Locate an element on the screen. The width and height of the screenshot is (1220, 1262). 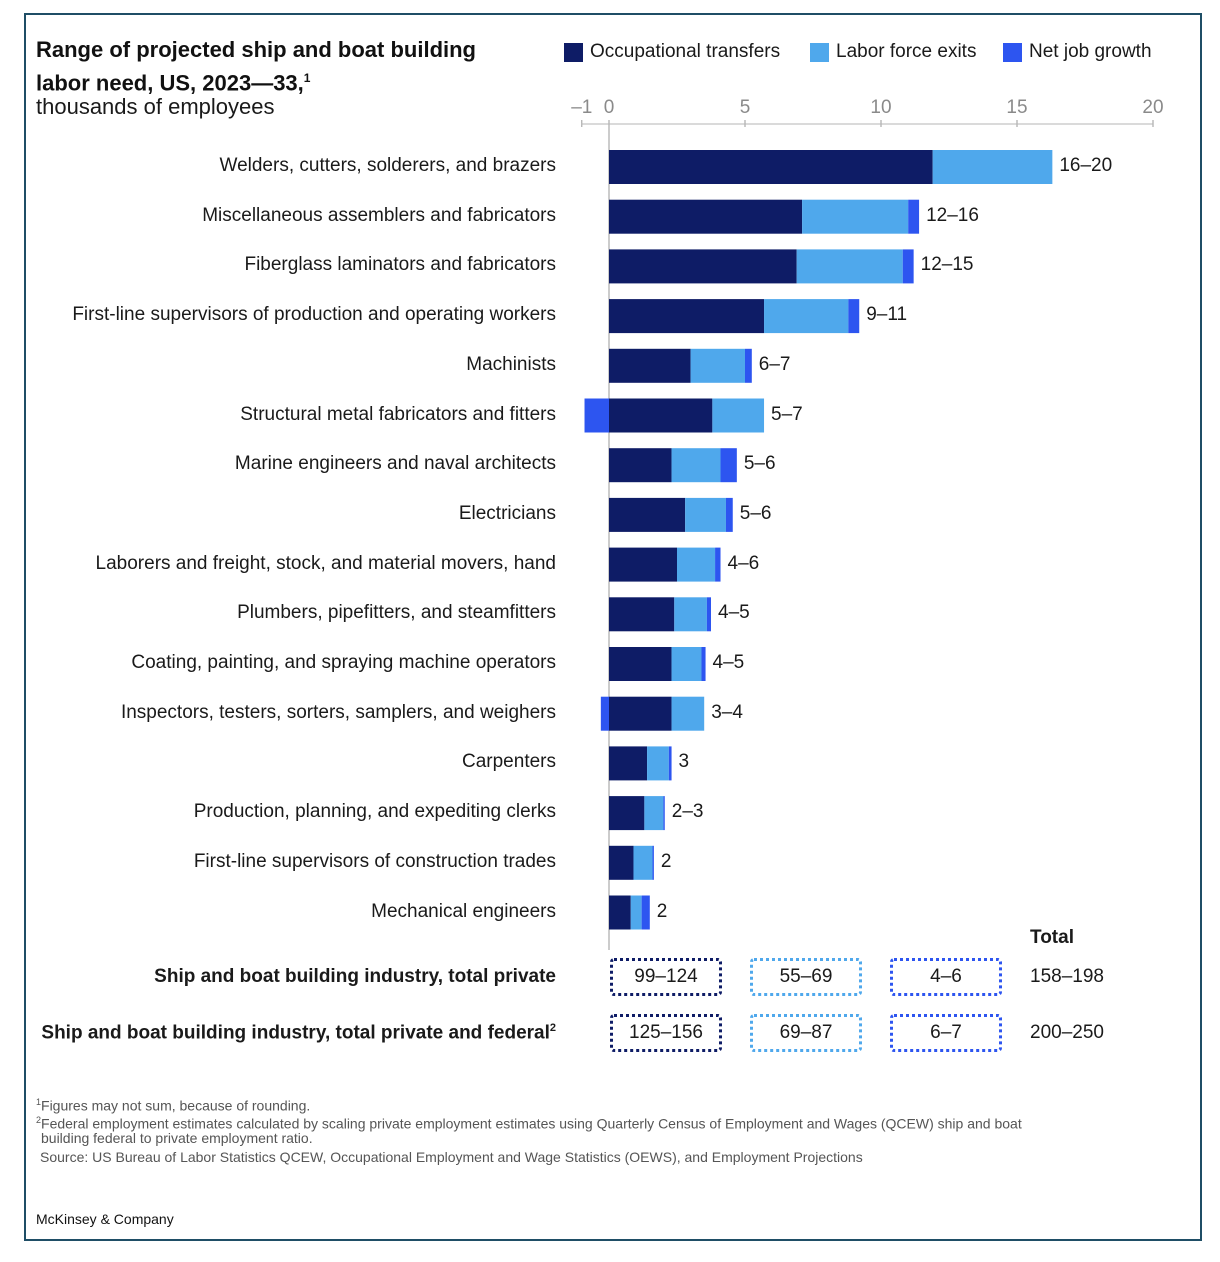
bar-labor-force-exits-miscellaneous-assemblers-and-fabricators is located at coordinates (855, 216).